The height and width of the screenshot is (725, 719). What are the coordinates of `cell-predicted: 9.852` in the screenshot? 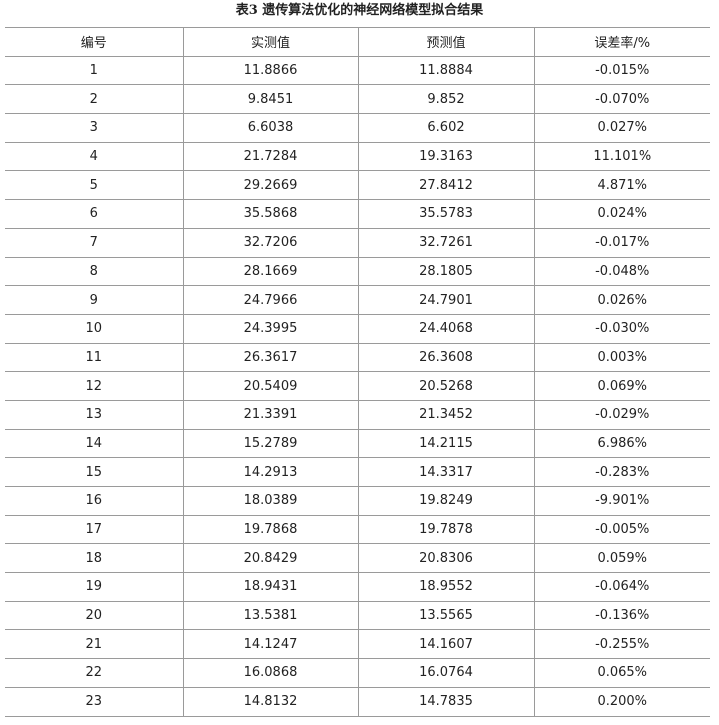 It's located at (445, 99).